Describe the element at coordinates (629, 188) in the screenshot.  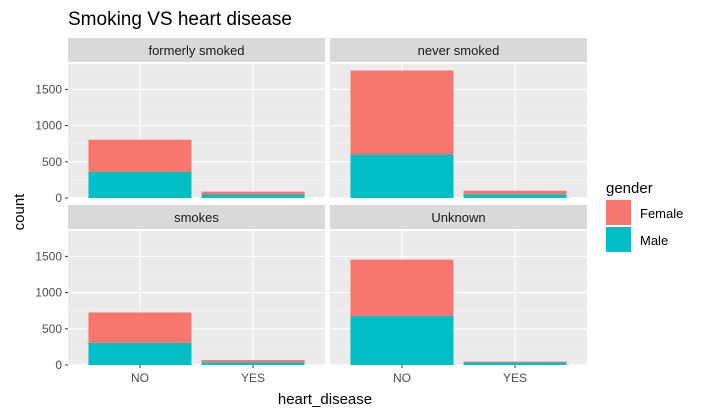
I see `legend-title: gender` at that location.